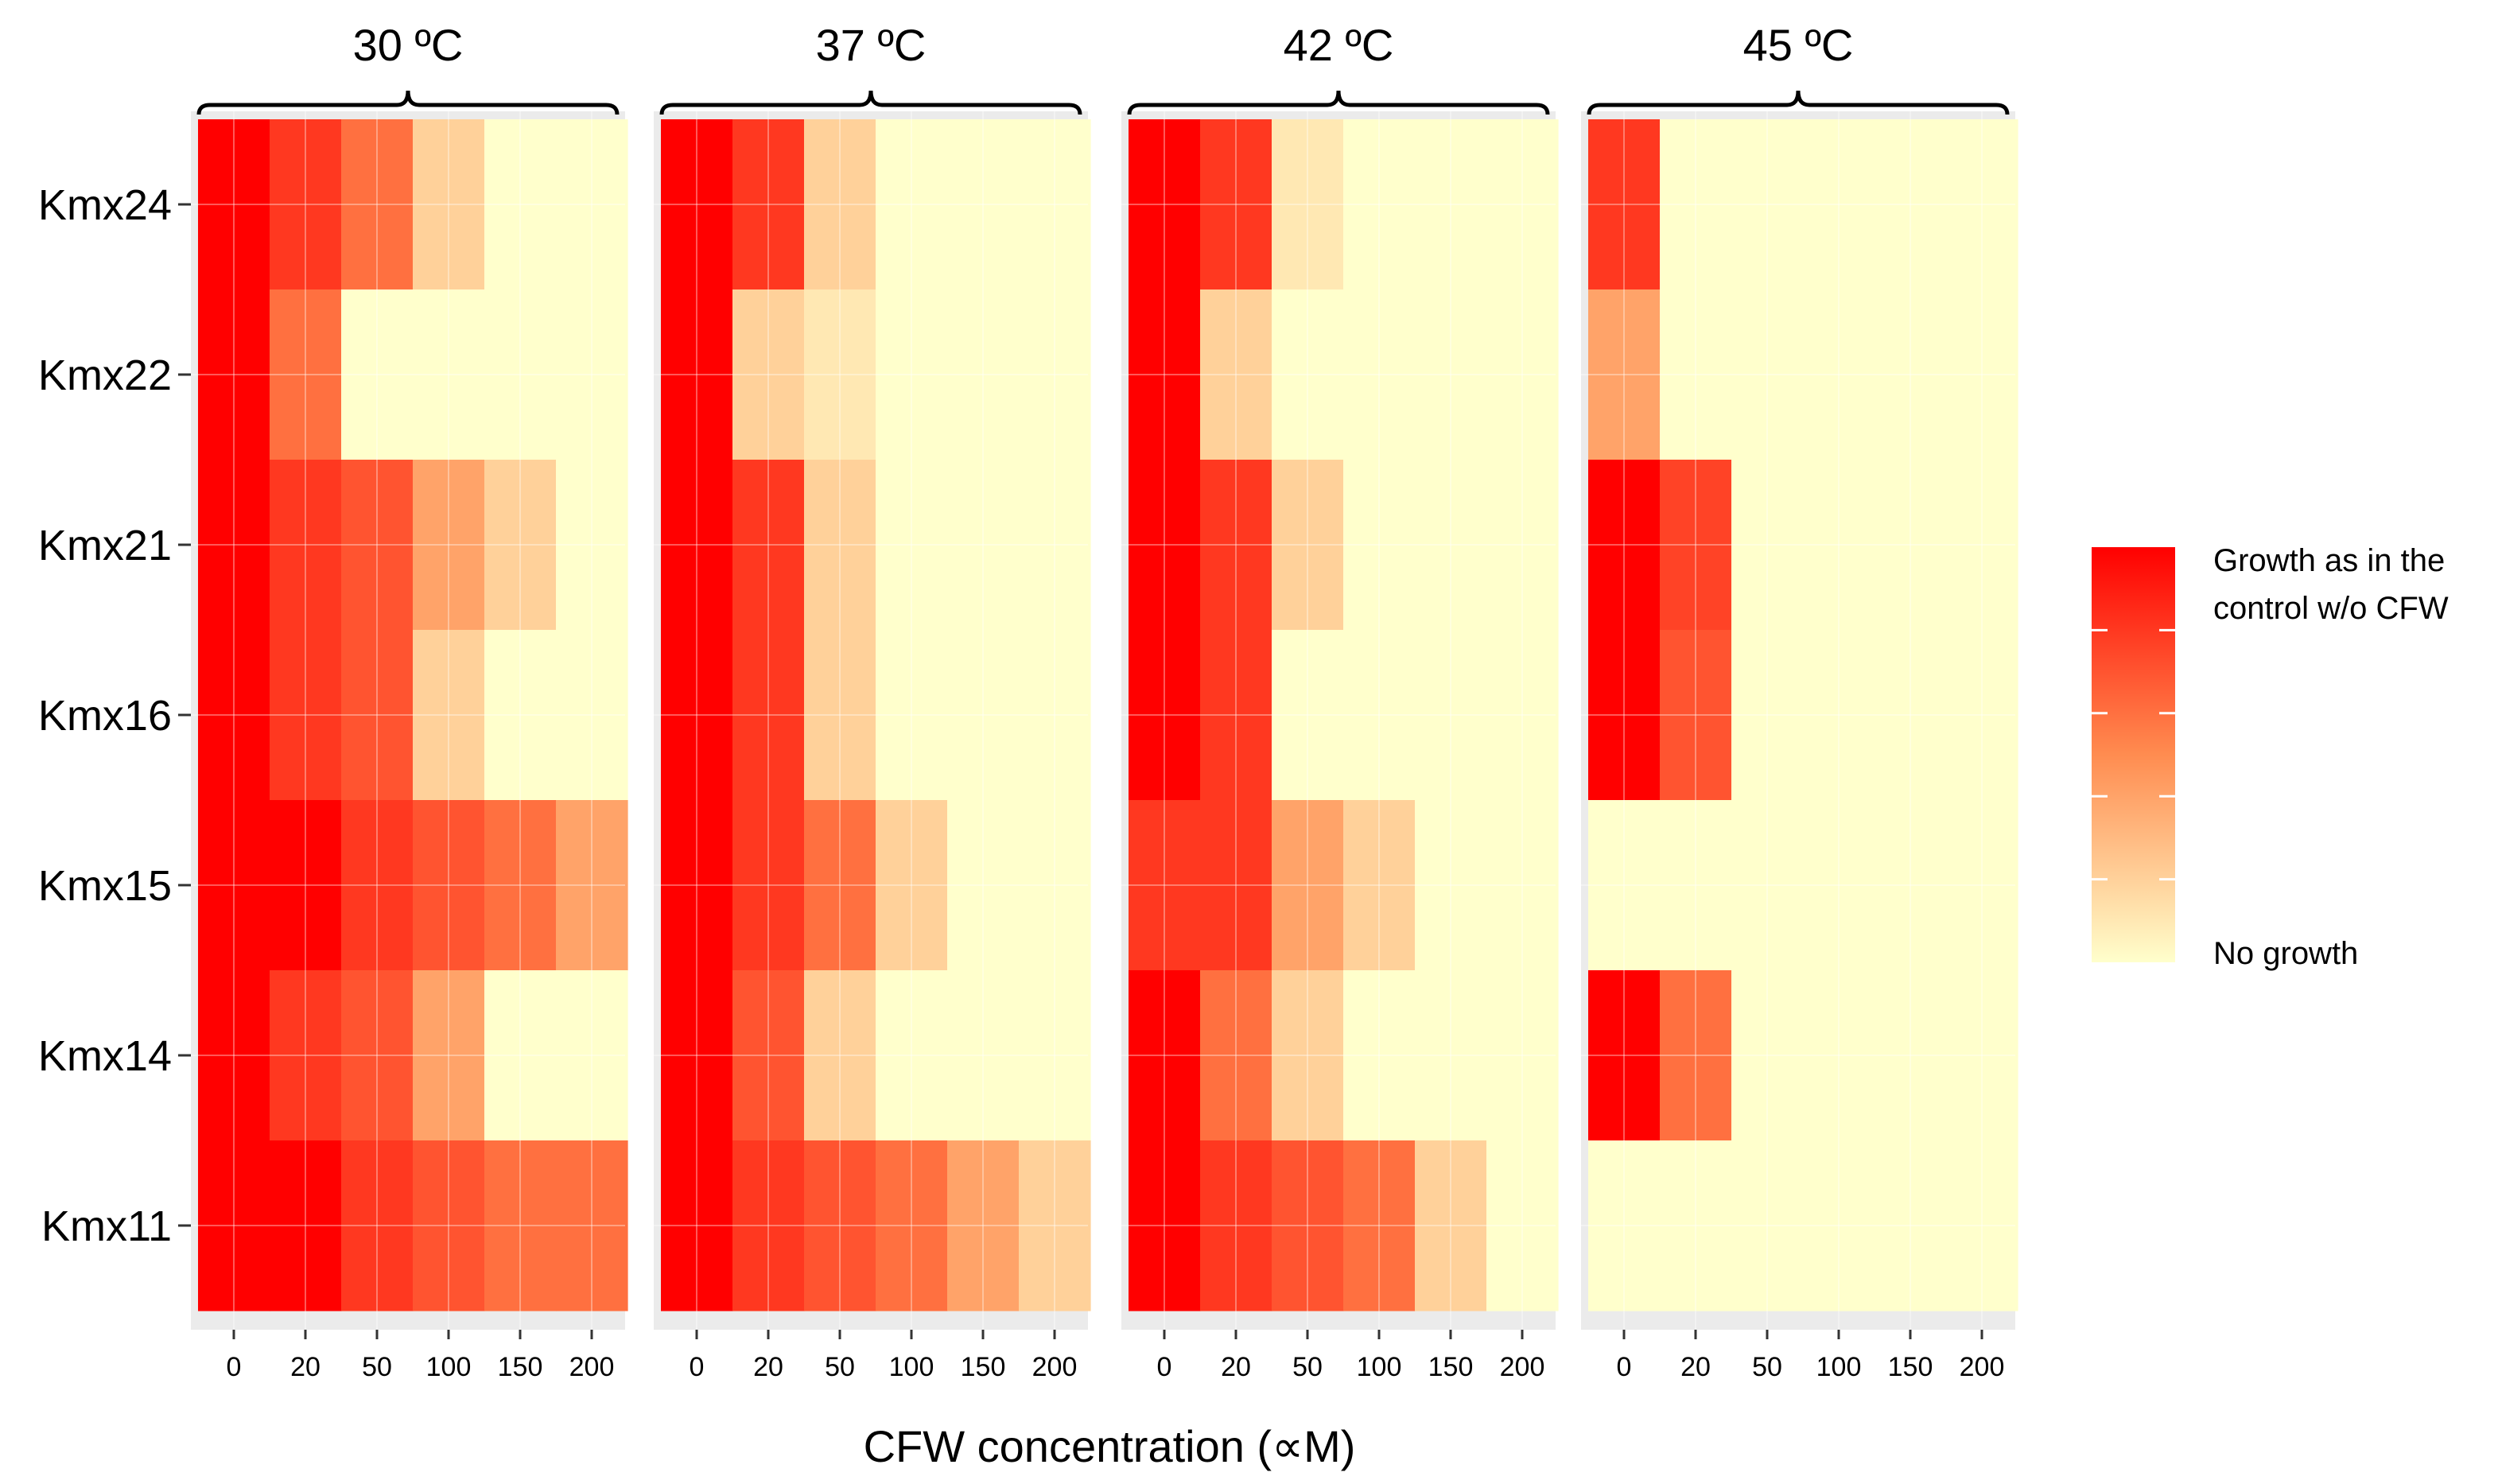 The image size is (2502, 1484). What do you see at coordinates (871, 45) in the screenshot?
I see `panel-title: 37 ºC` at bounding box center [871, 45].